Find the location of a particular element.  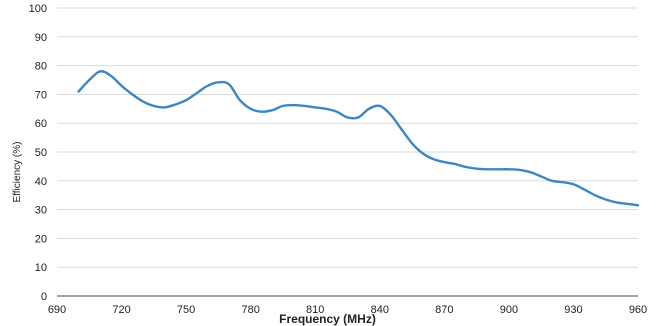

x-tick-label: 720 is located at coordinates (121, 310).